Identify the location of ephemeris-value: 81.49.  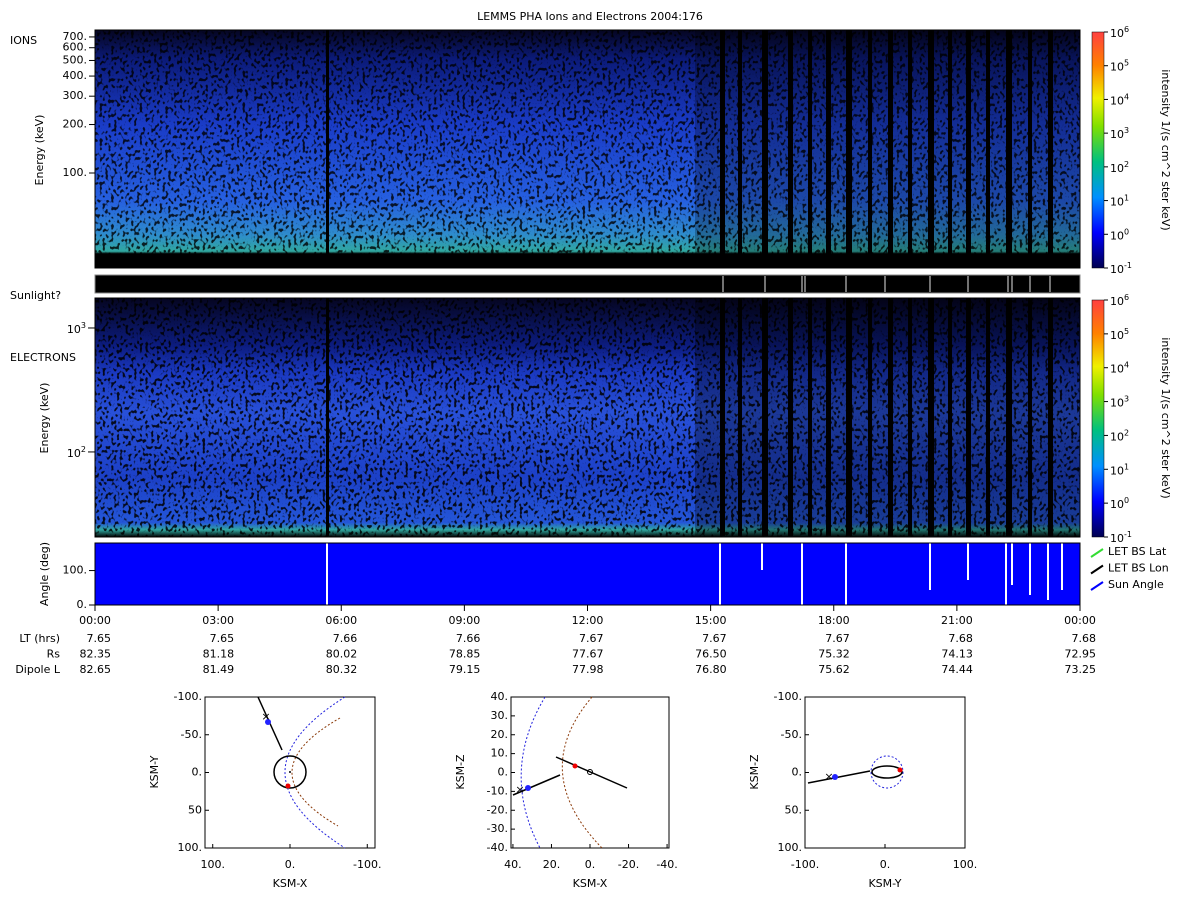
(219, 669).